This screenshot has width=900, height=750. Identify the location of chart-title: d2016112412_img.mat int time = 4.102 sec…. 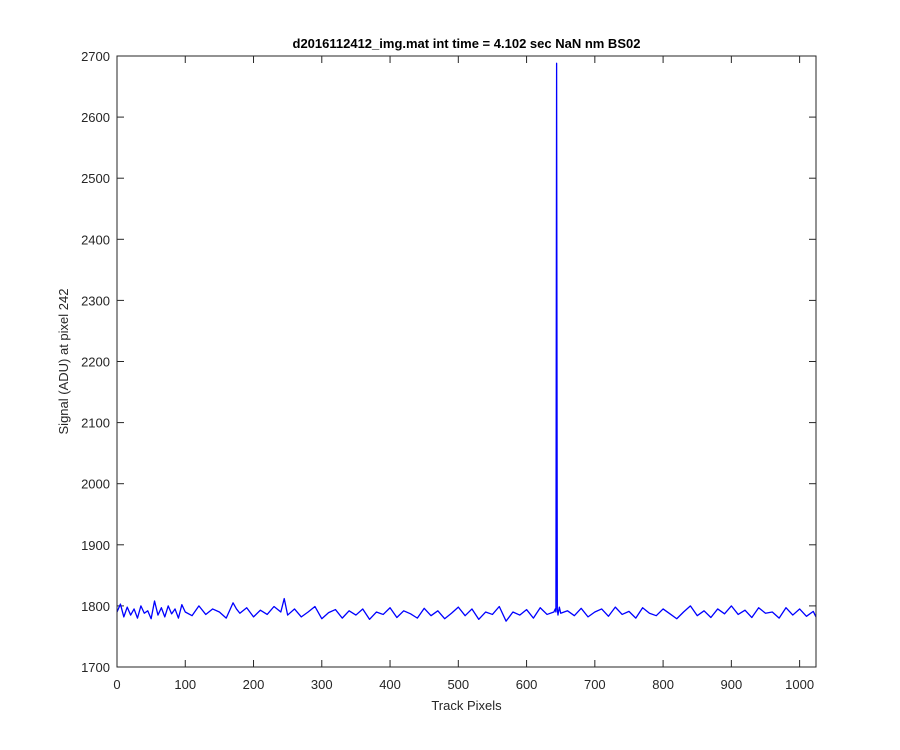
(467, 43).